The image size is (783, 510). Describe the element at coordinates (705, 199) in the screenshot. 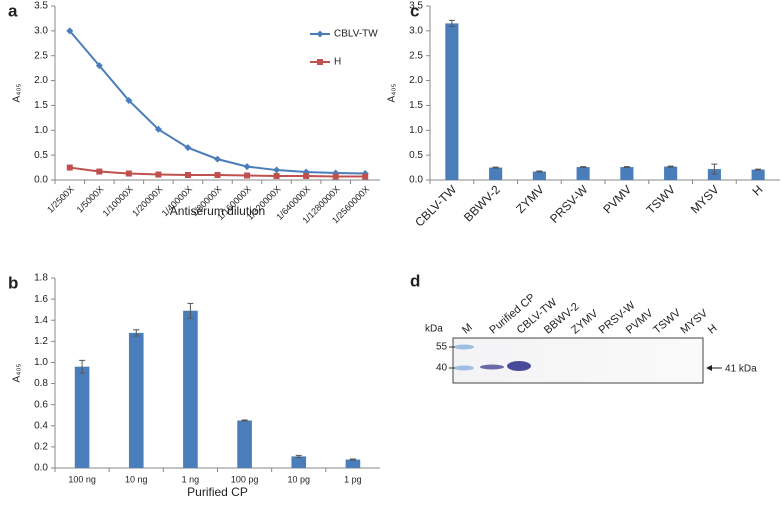

I see `x-tick-label: MYSV` at that location.